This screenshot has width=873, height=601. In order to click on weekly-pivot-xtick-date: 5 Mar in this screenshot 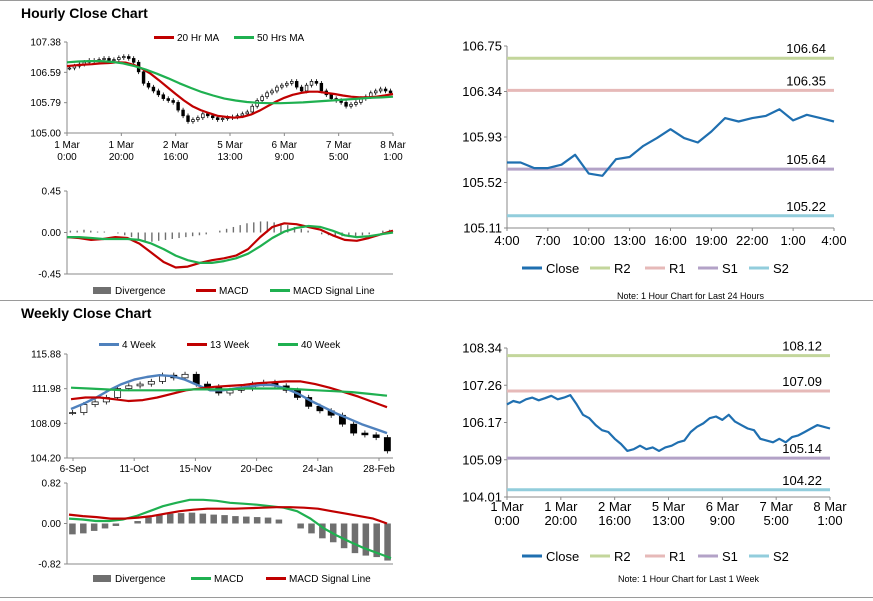, I will do `click(669, 506)`.